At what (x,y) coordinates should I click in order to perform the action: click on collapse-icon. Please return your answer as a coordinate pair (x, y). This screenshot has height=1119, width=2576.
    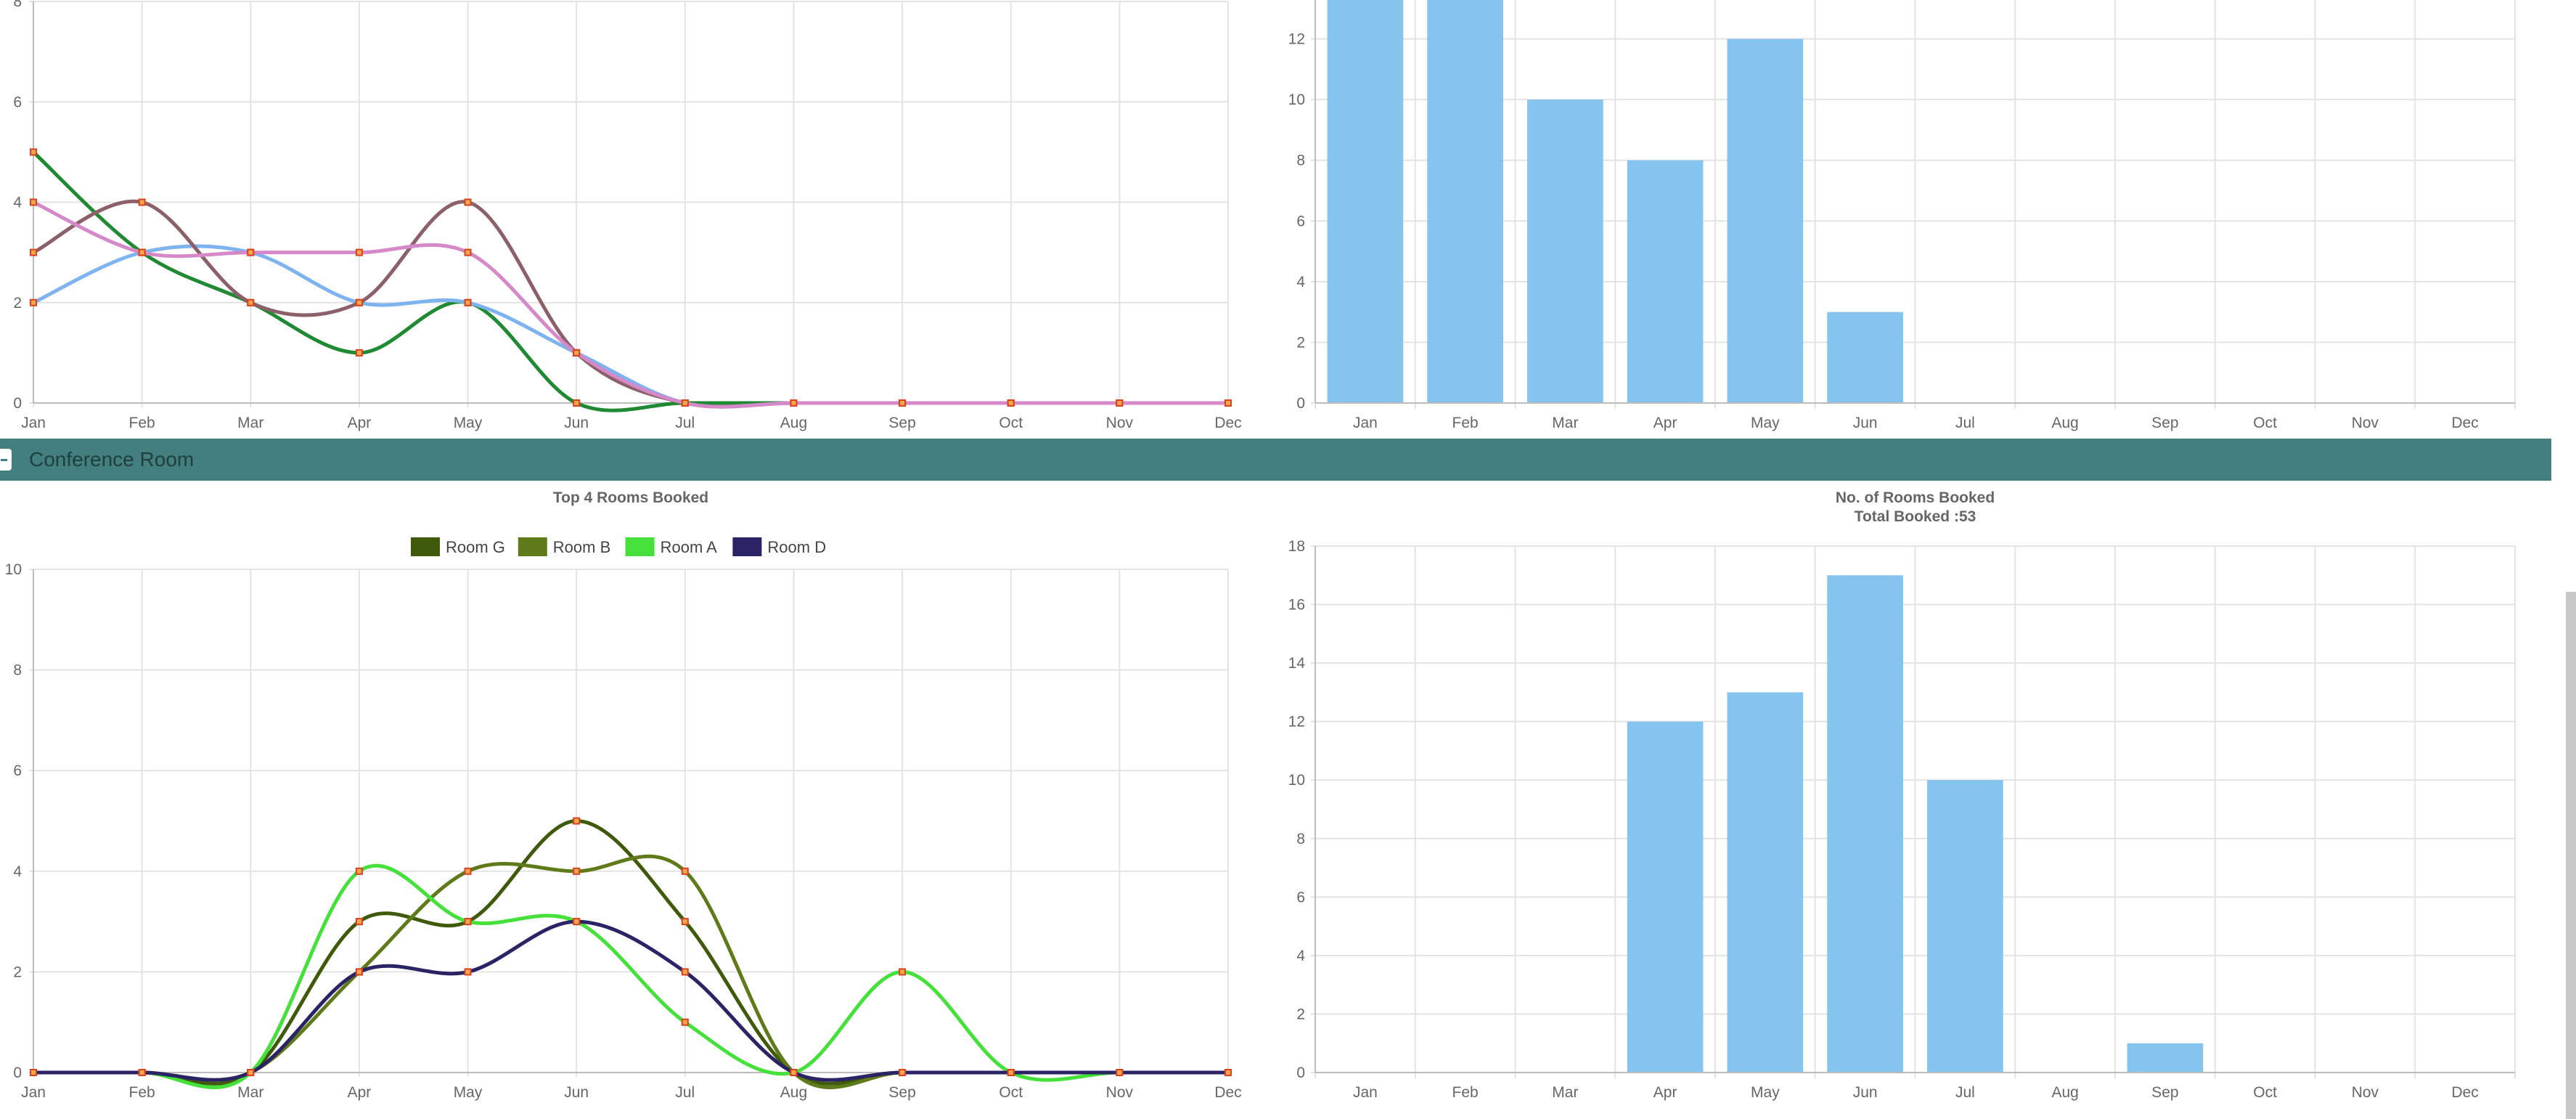
    Looking at the image, I should click on (6, 460).